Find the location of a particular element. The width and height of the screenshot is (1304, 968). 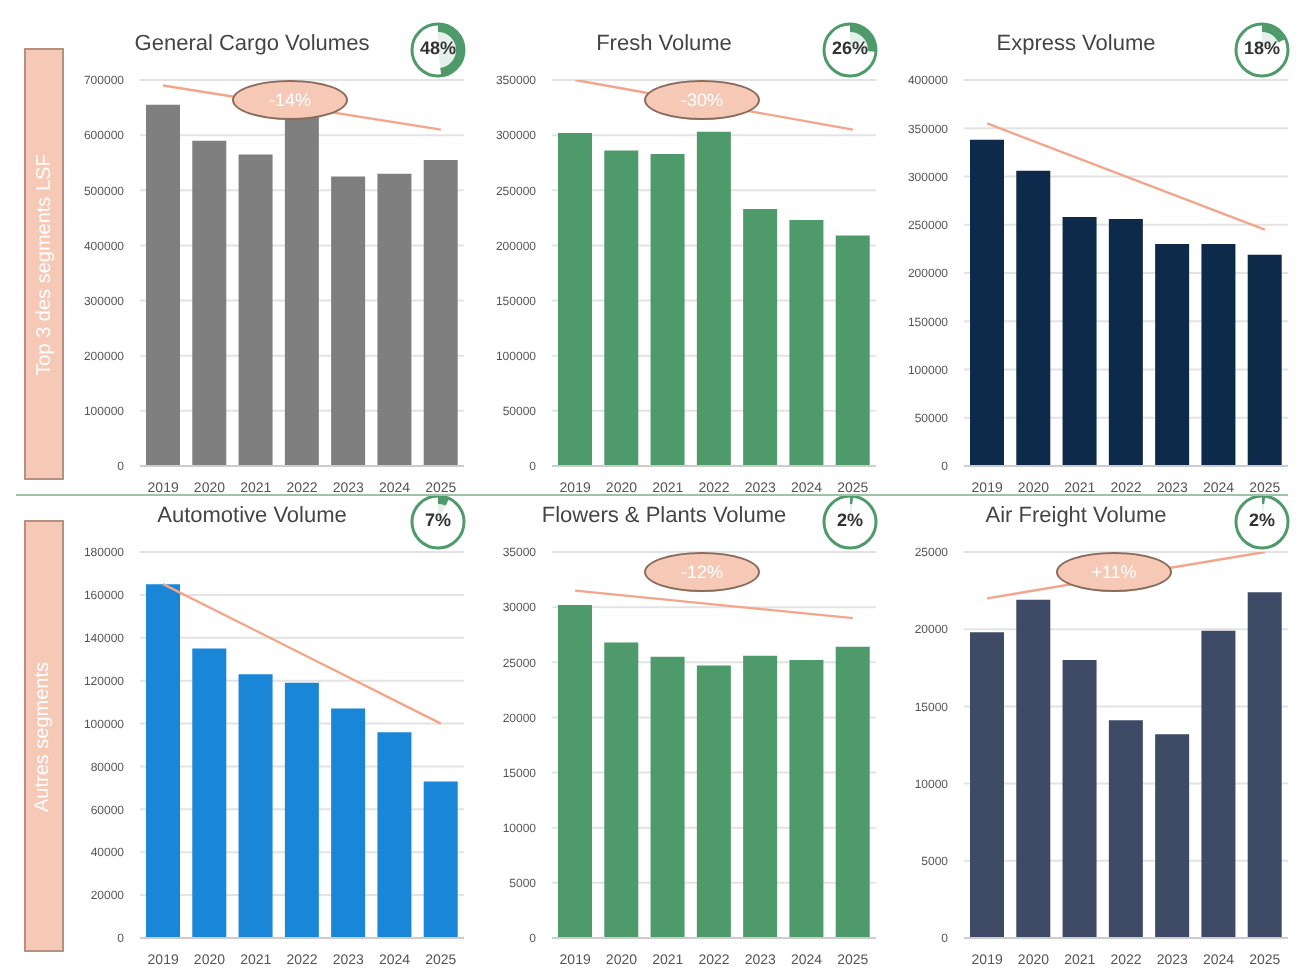

chart-title: General Cargo Volumes is located at coordinates (252, 44).